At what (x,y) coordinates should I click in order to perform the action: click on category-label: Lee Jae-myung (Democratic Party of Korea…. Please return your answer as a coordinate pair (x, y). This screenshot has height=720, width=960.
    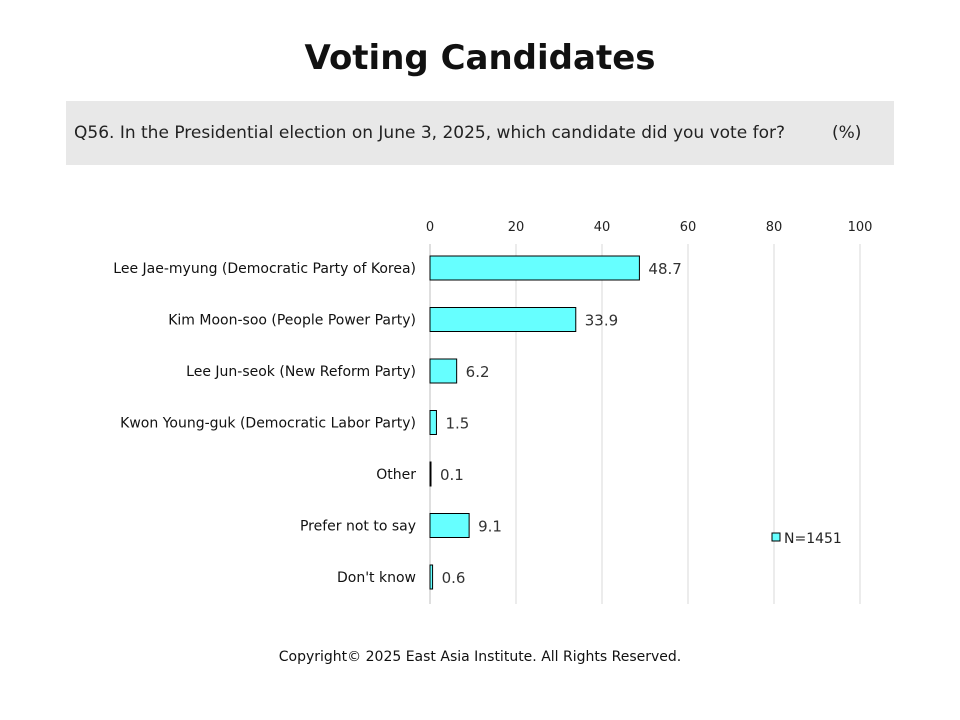
    Looking at the image, I should click on (264, 269).